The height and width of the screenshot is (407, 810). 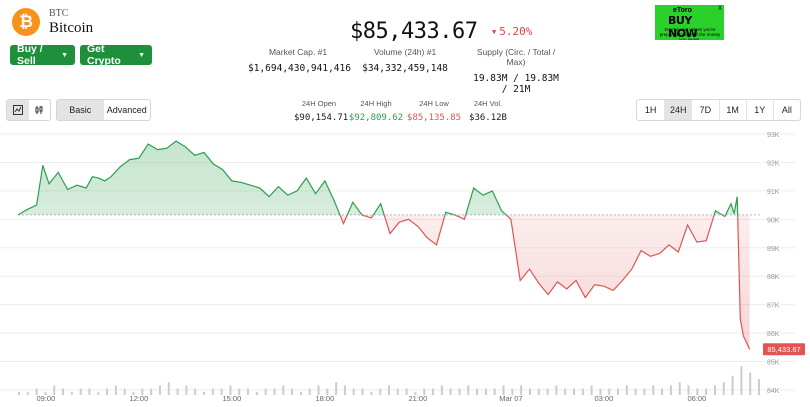 What do you see at coordinates (773, 135) in the screenshot?
I see `y-tick-label: 93K` at bounding box center [773, 135].